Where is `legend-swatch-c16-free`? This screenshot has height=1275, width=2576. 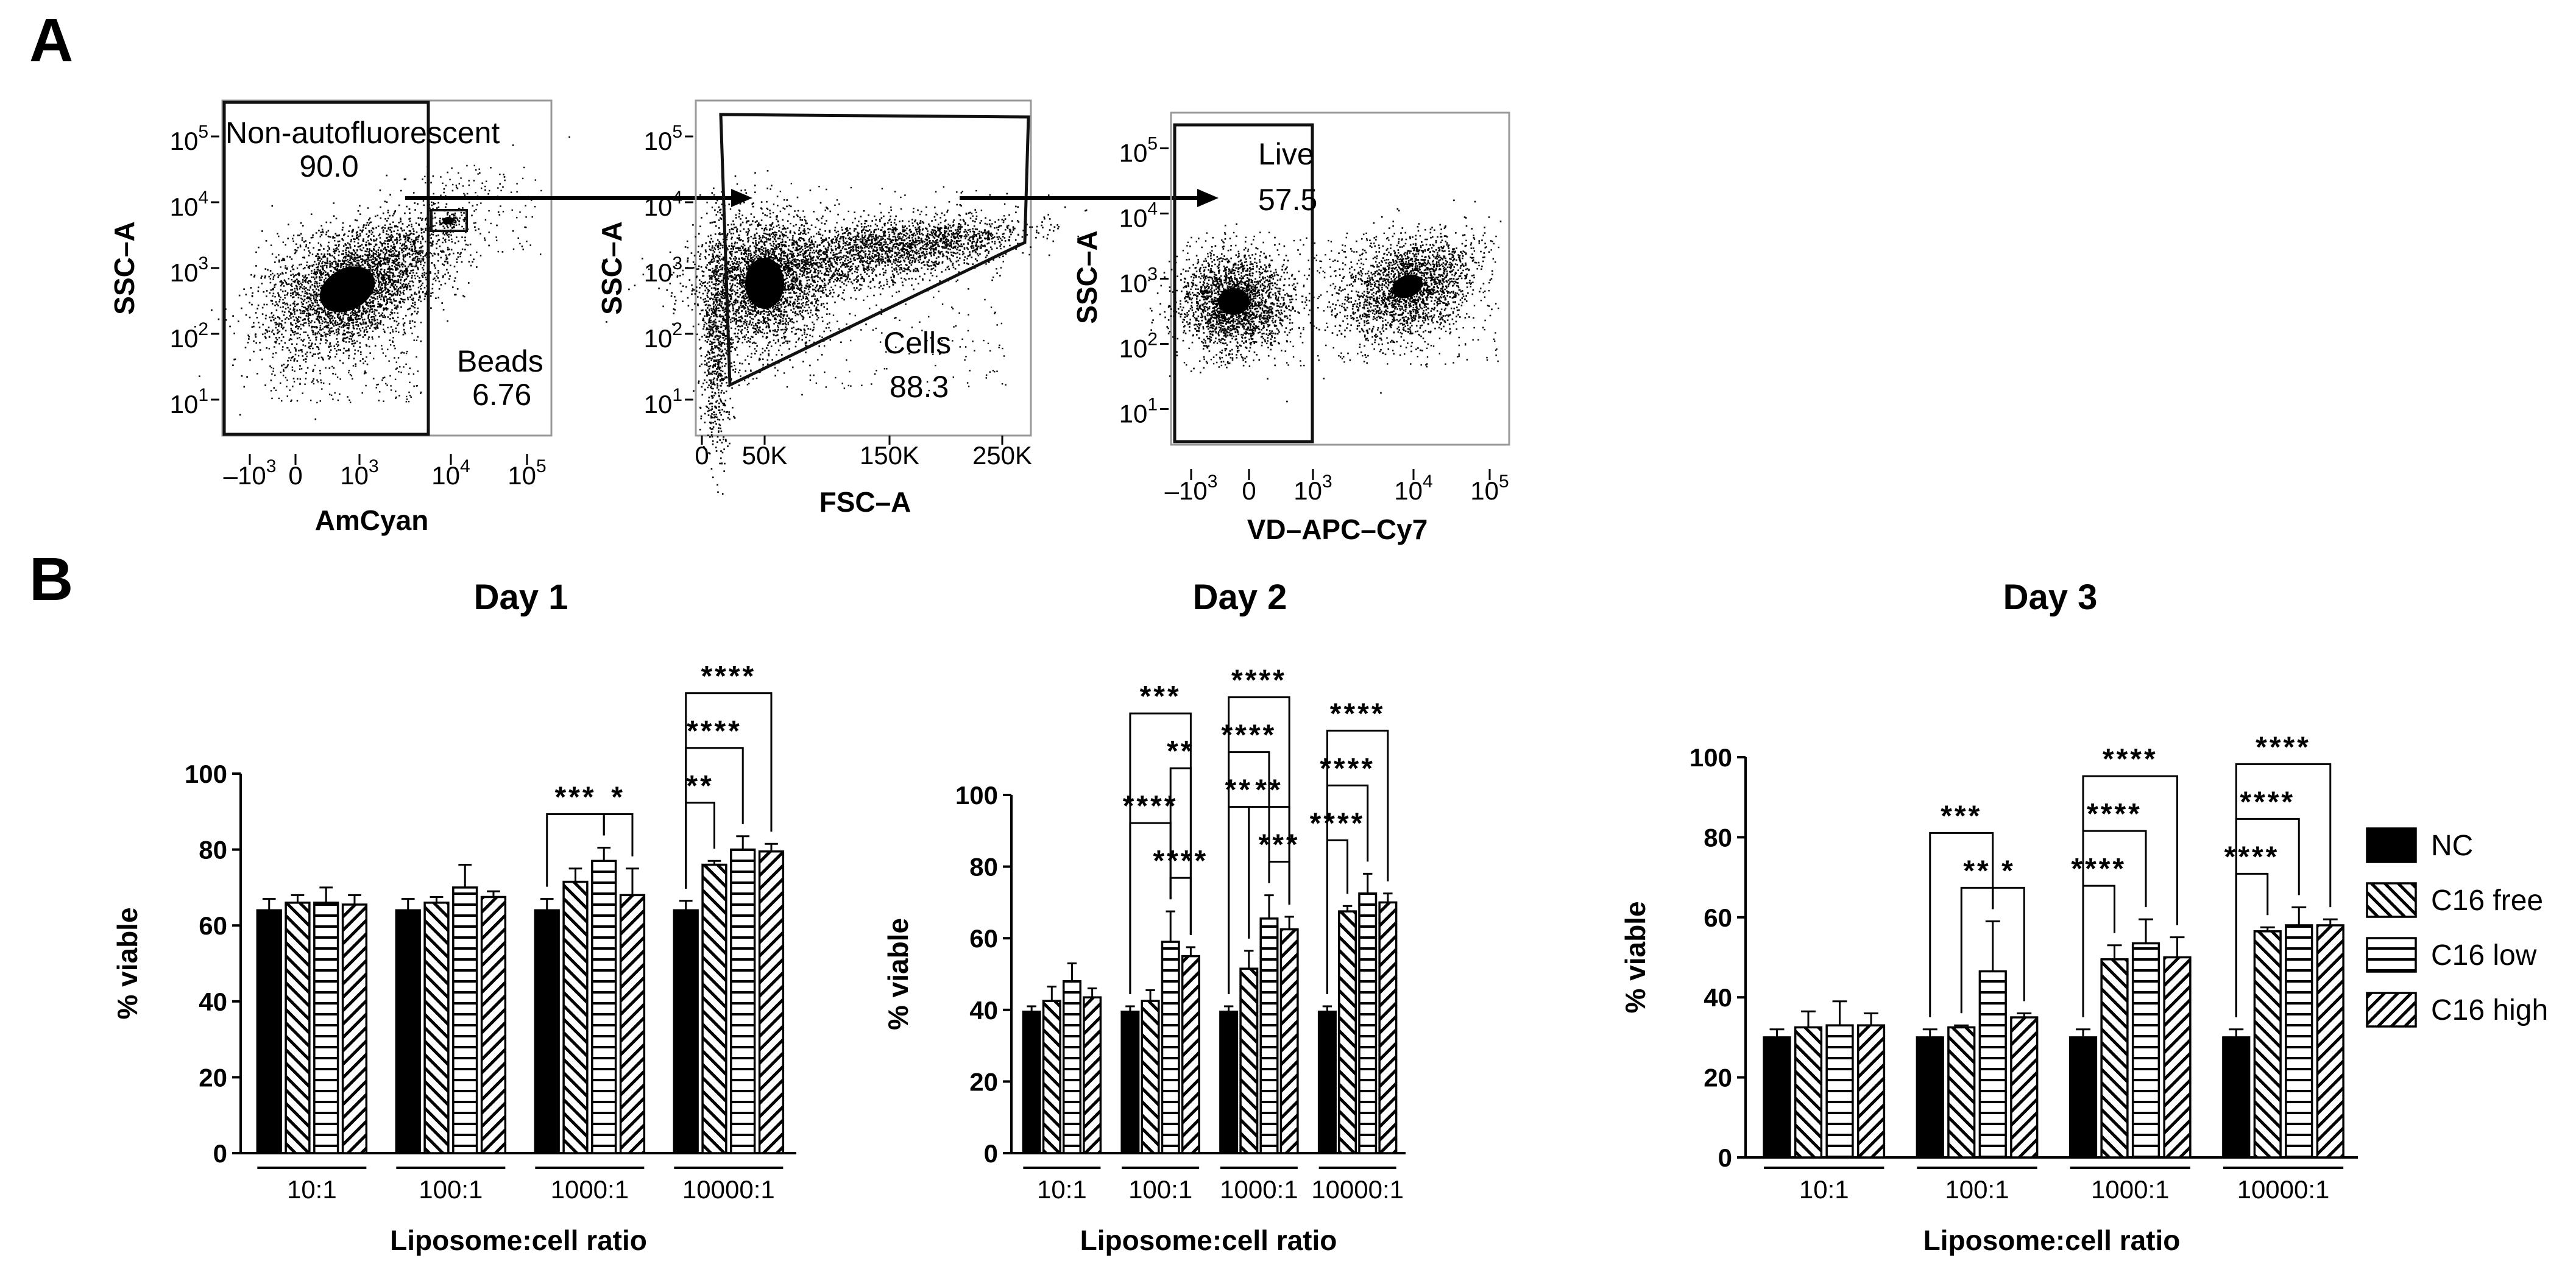 legend-swatch-c16-free is located at coordinates (2391, 900).